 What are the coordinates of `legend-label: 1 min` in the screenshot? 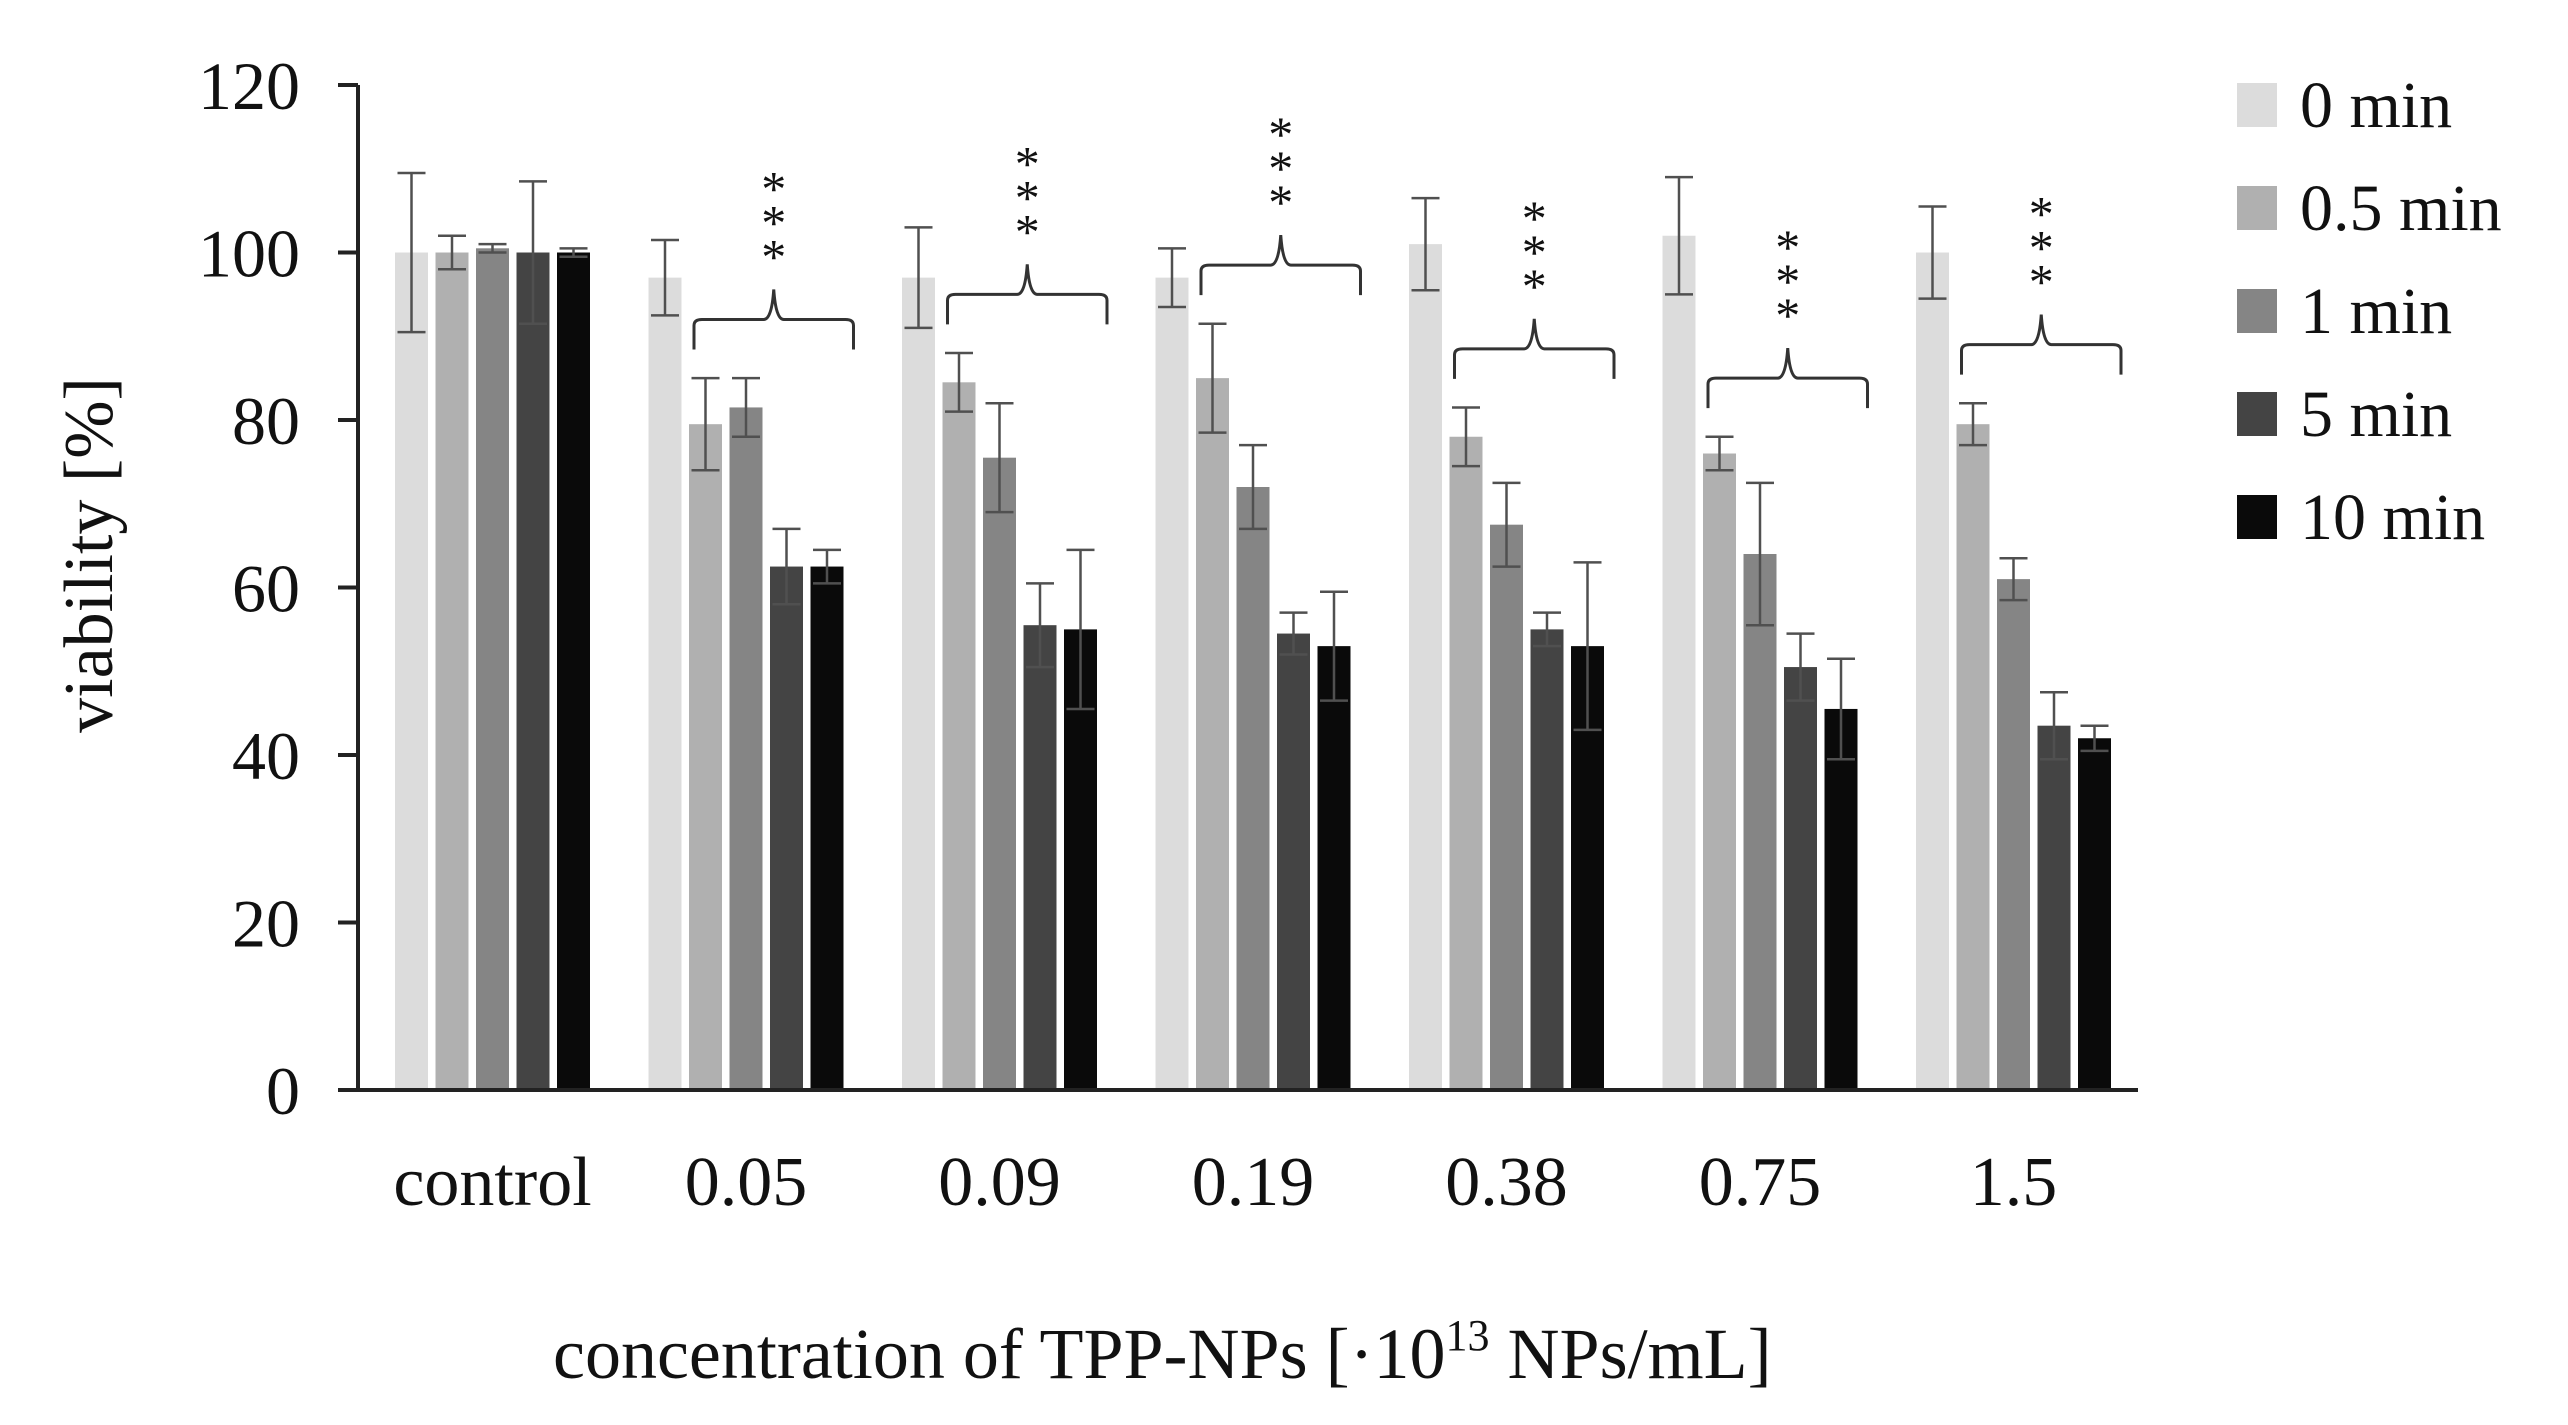 It's located at (2376, 311).